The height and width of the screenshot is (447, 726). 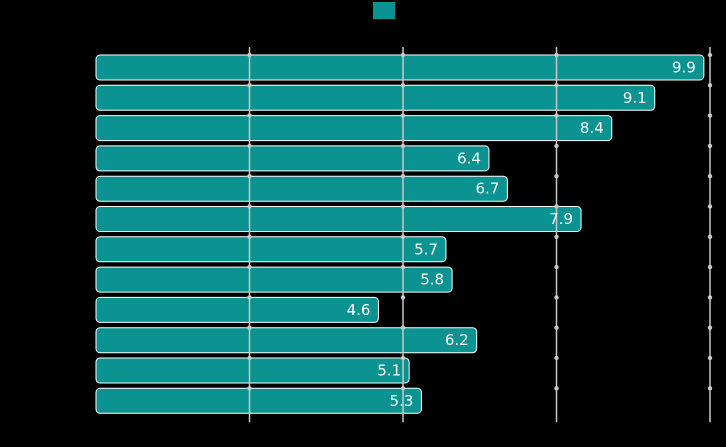 I want to click on bar-value-label-8: 4.6, so click(x=359, y=310).